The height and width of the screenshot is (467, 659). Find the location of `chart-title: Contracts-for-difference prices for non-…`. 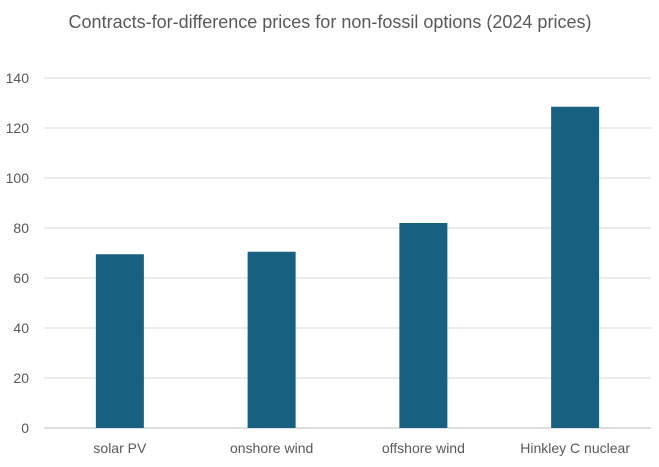

chart-title: Contracts-for-difference prices for non-… is located at coordinates (330, 22).